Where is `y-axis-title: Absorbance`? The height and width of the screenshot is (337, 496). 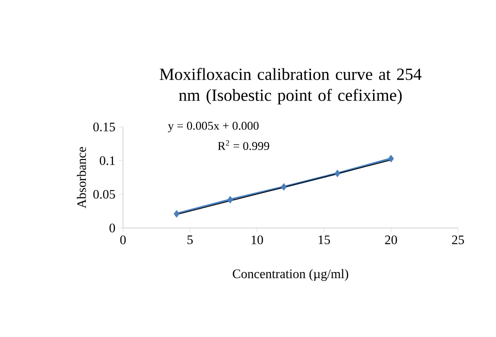
y-axis-title: Absorbance is located at coordinates (81, 177).